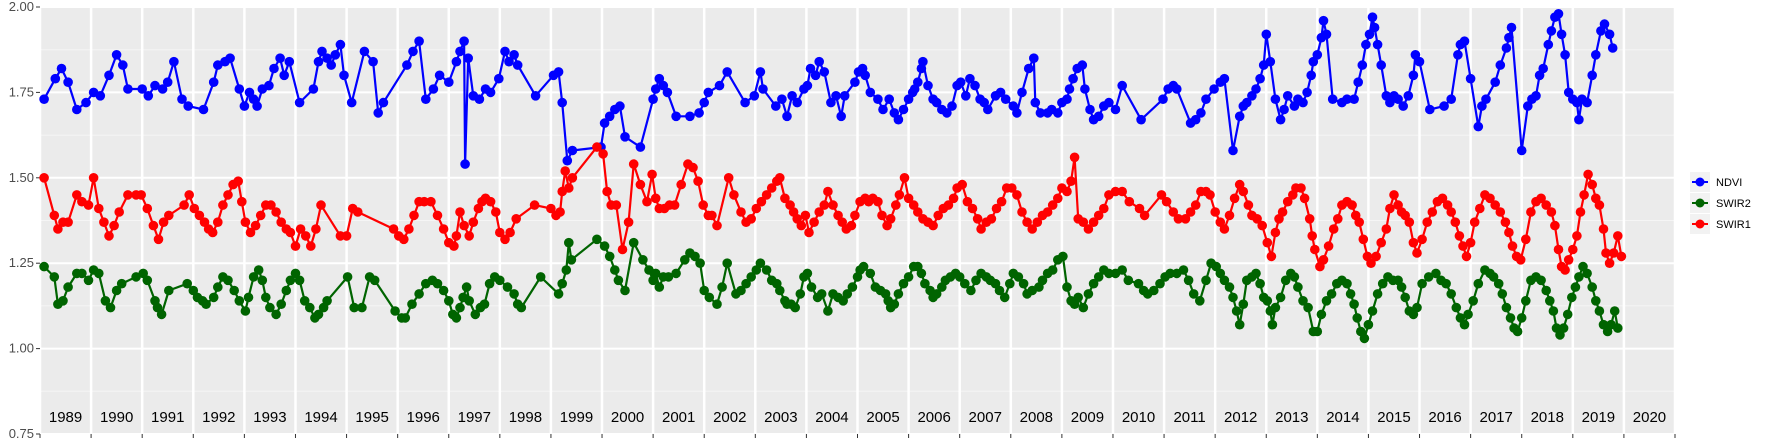  I want to click on y-tick-label: 1.25, so click(21, 262).